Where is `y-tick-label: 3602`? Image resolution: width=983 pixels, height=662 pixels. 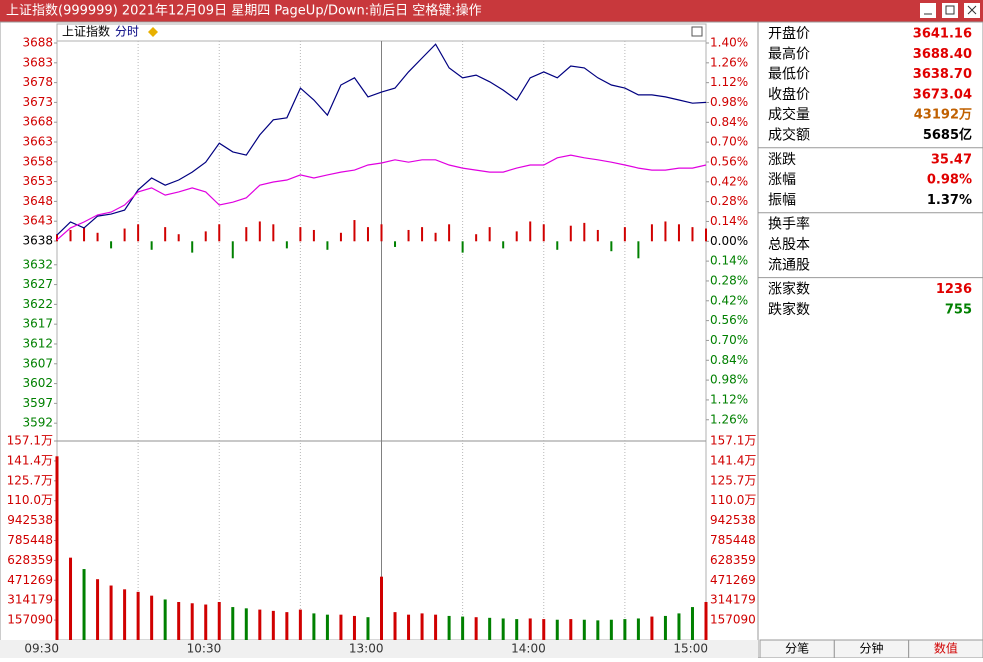
y-tick-label: 3602 is located at coordinates (37, 383).